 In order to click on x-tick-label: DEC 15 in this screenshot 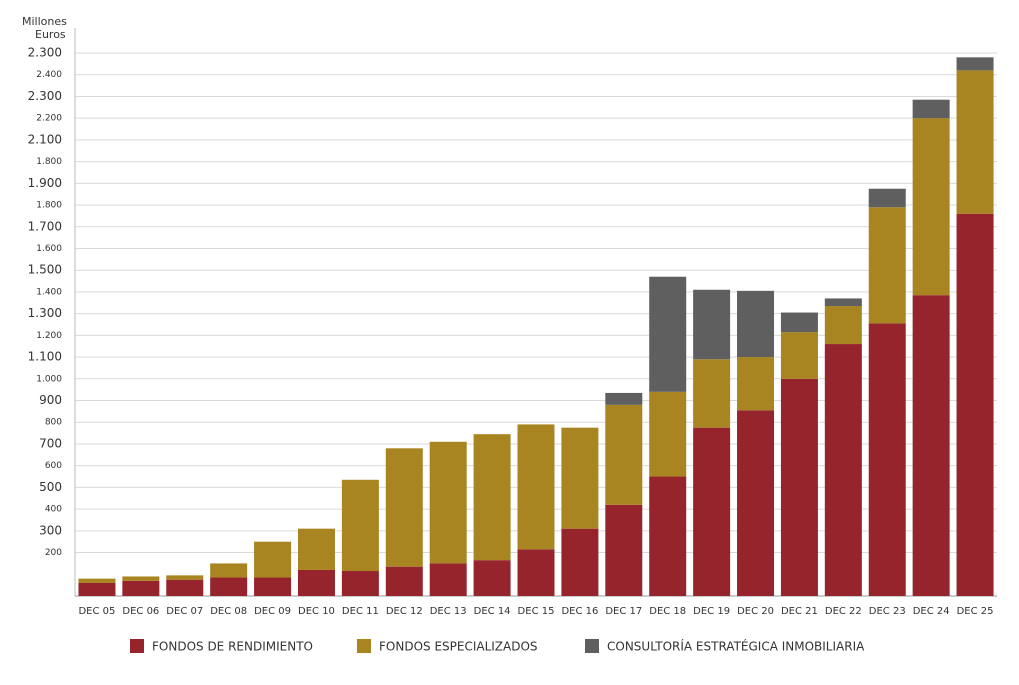, I will do `click(536, 611)`.